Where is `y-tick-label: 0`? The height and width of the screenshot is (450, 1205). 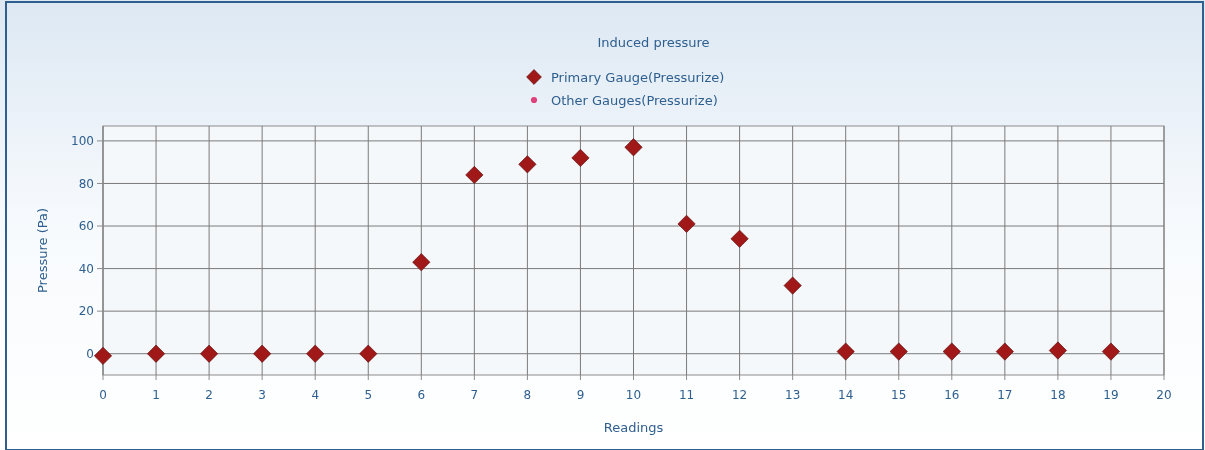
y-tick-label: 0 is located at coordinates (90, 353).